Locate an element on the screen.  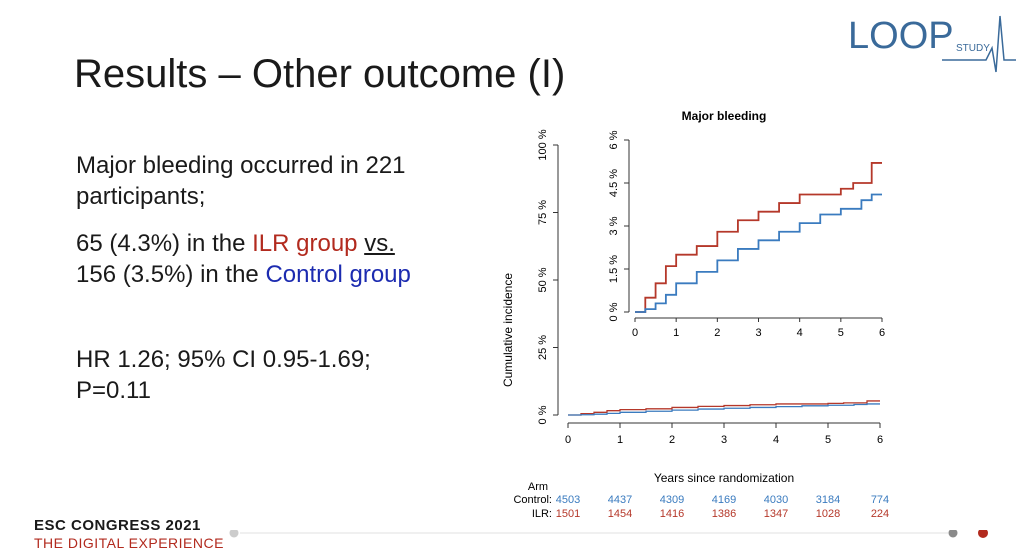
ilr-result-line: 65 (4.3%) in the ILR group vs. is located at coordinates (235, 243).